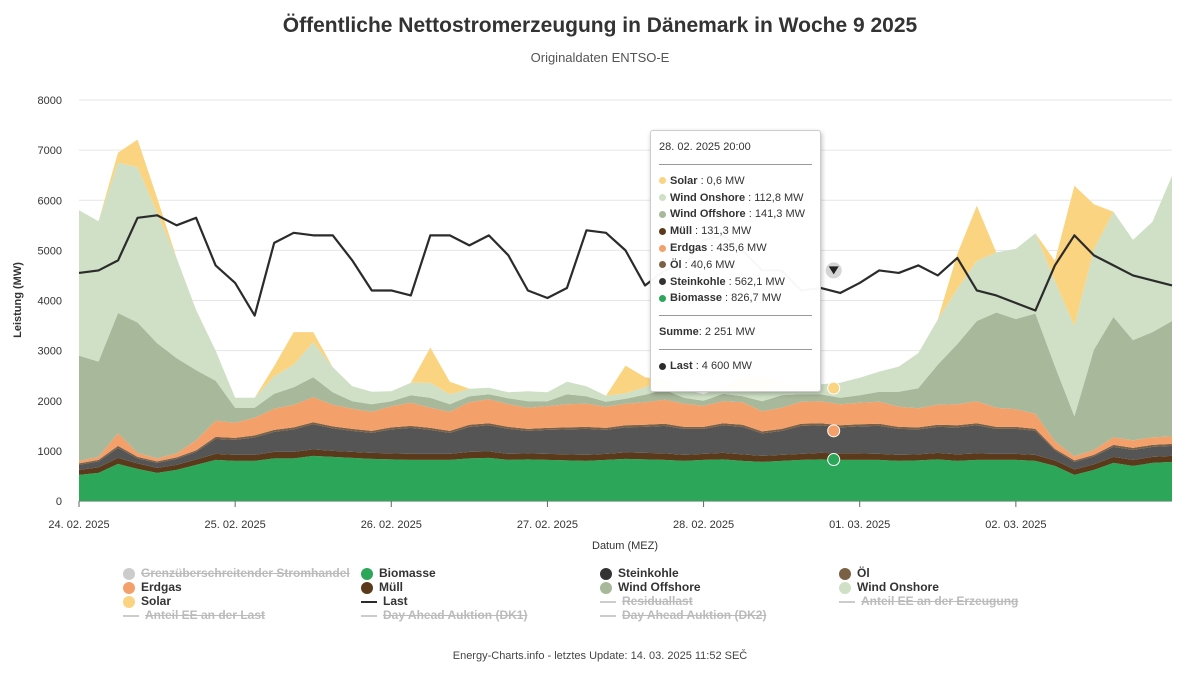 This screenshot has width=1200, height=677. What do you see at coordinates (161, 587) in the screenshot?
I see `legend-label: Erdgas` at bounding box center [161, 587].